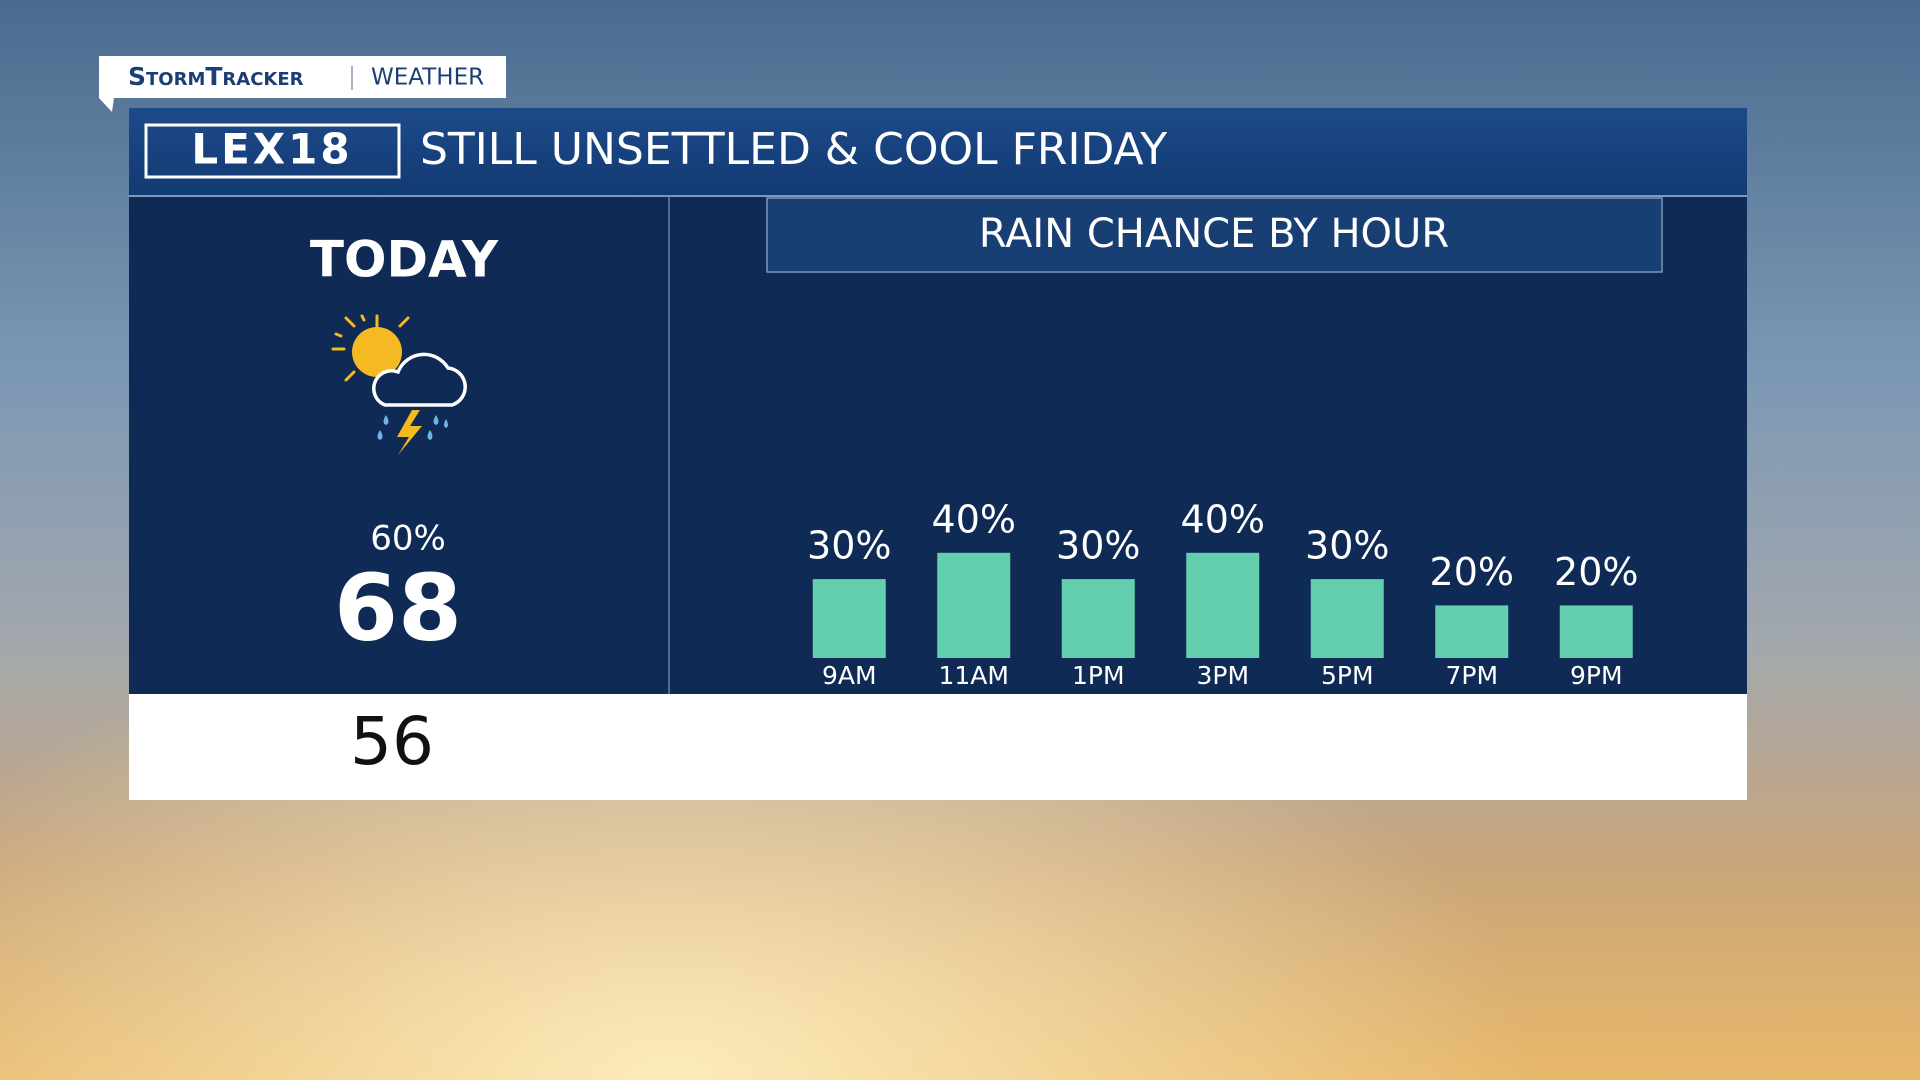 The width and height of the screenshot is (1920, 1080). I want to click on logo: LEX18, so click(271, 149).